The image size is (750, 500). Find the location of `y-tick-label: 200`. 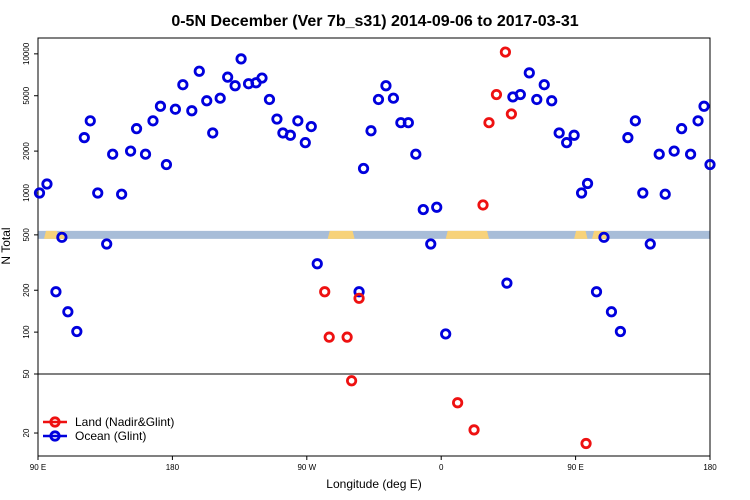

y-tick-label: 200 is located at coordinates (26, 290).